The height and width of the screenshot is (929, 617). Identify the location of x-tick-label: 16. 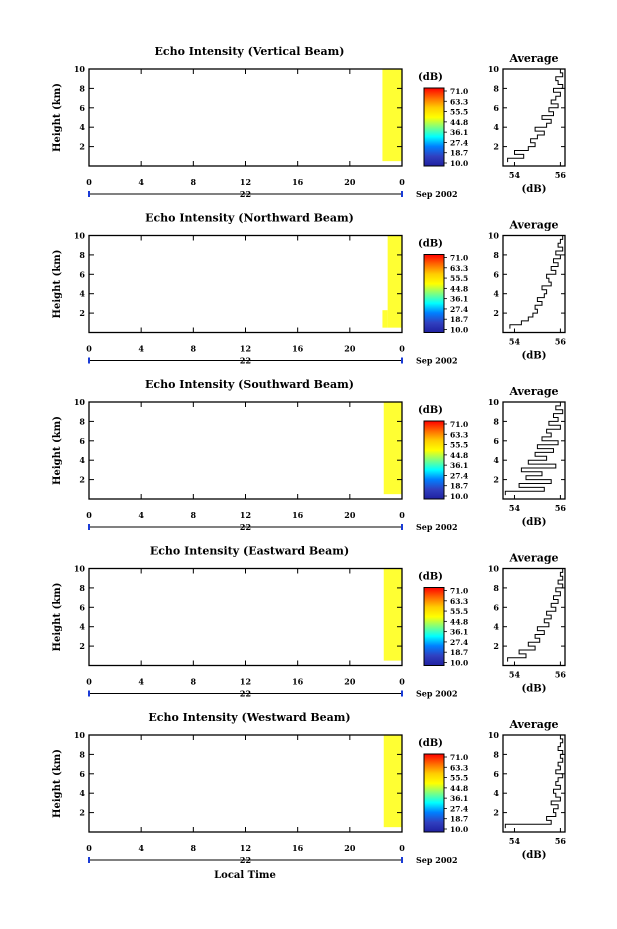
(298, 515).